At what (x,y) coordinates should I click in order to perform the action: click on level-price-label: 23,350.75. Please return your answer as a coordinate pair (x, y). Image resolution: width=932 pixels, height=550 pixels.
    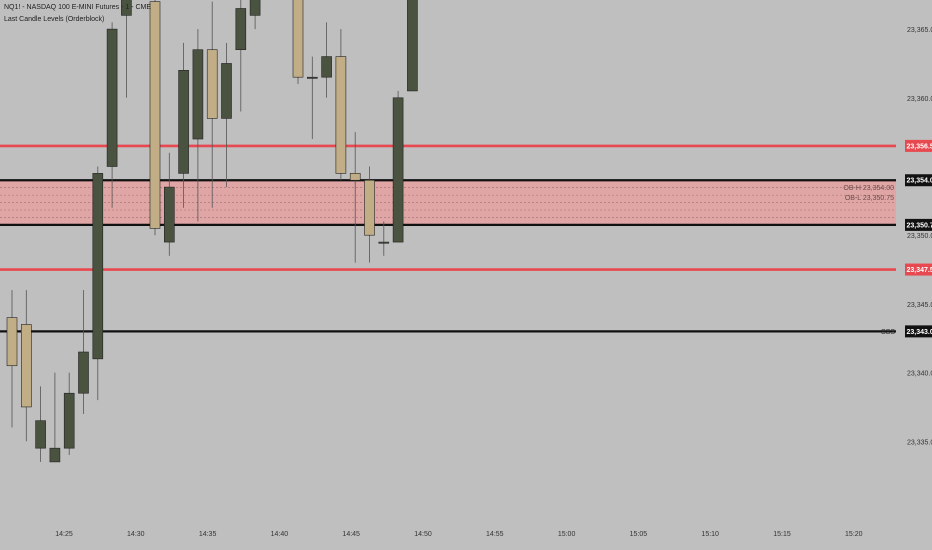
    Looking at the image, I should click on (919, 225).